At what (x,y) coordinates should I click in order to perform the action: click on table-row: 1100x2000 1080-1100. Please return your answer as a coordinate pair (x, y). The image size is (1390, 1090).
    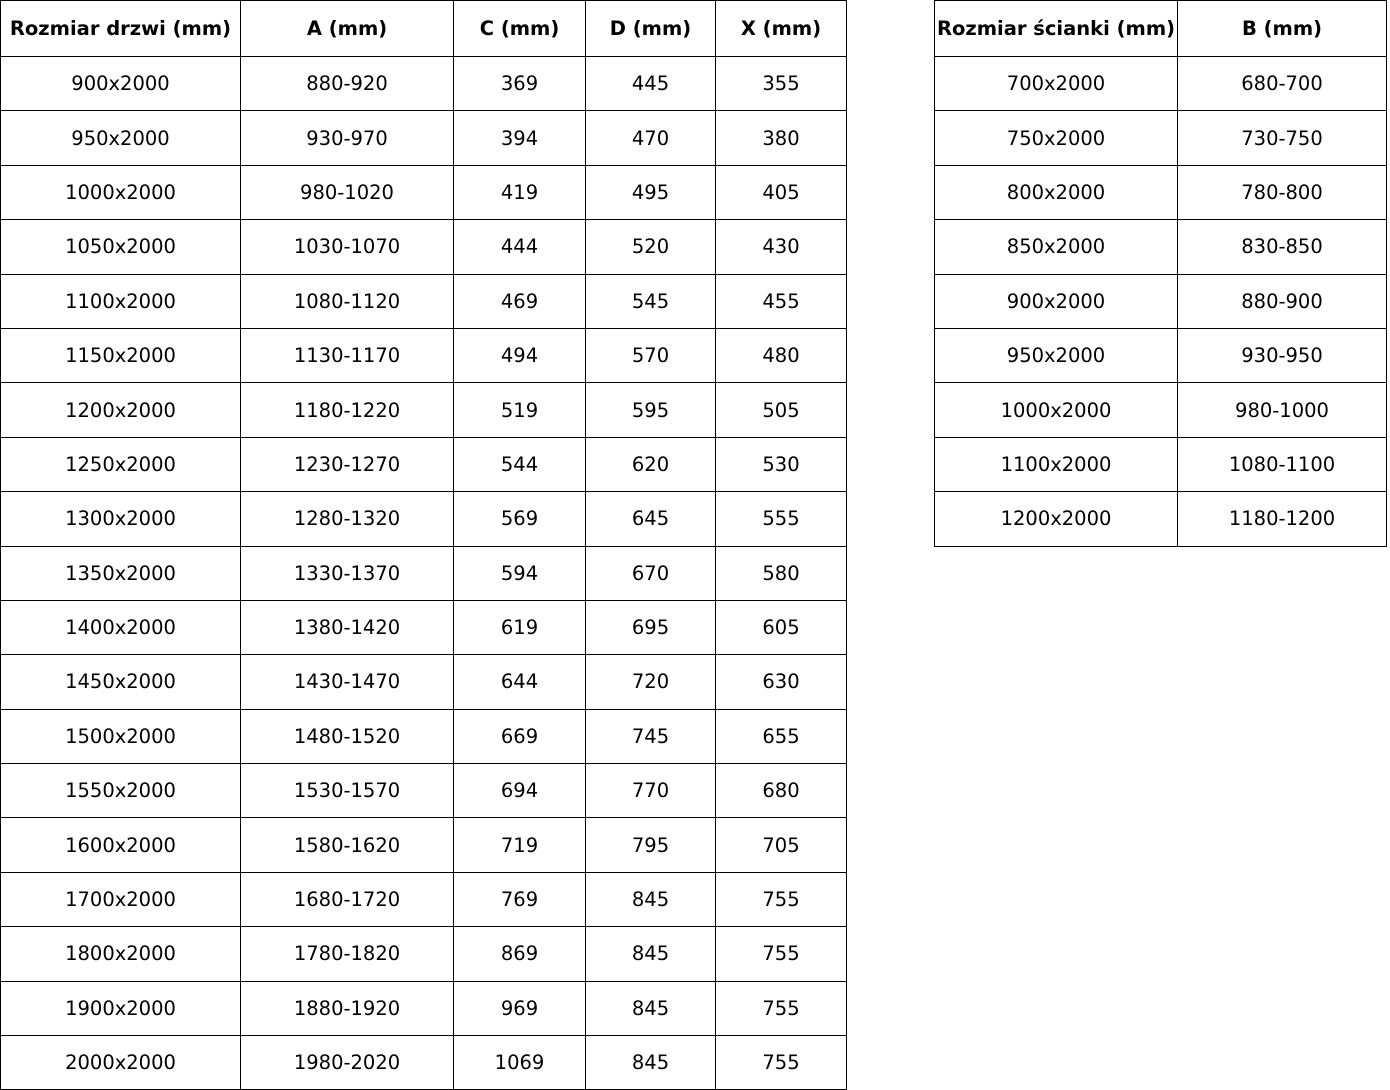
    Looking at the image, I should click on (1160, 464).